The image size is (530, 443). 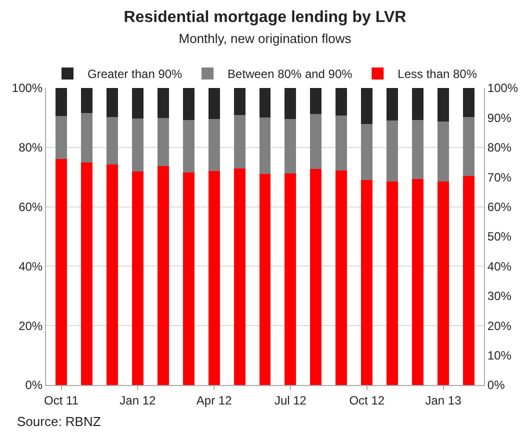 I want to click on y-tick-label: 80%, so click(x=30, y=147).